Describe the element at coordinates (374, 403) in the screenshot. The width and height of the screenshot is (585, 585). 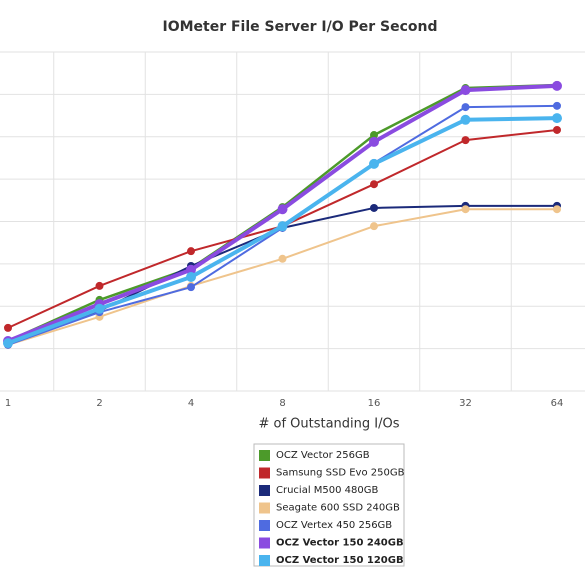
I see `x-tick-label: 16` at that location.